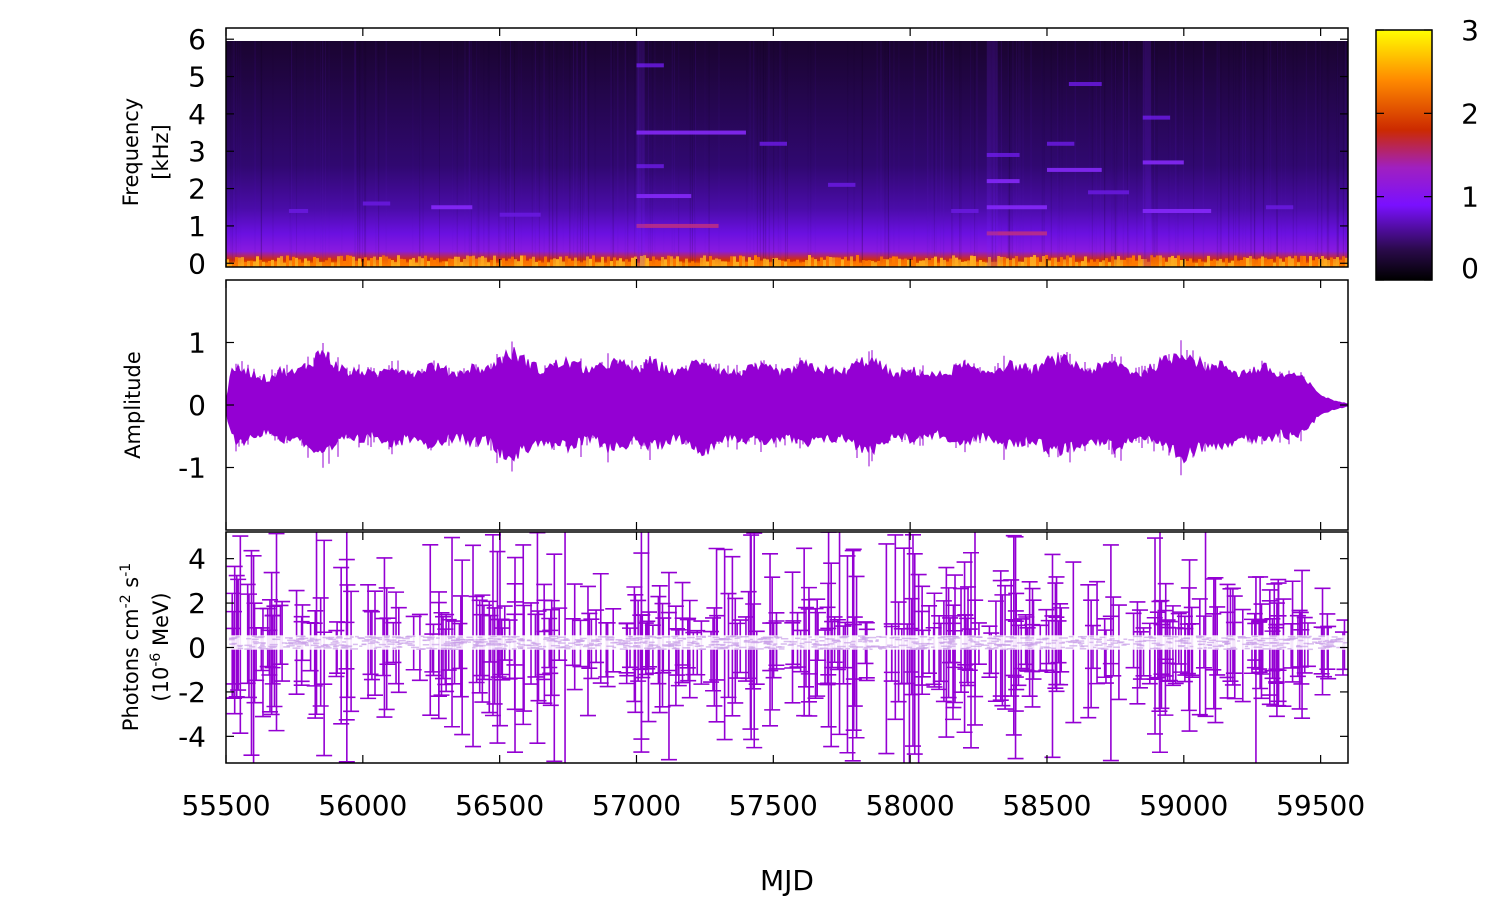  Describe the element at coordinates (197, 343) in the screenshot. I see `waveform-y-tick-label: 1` at that location.